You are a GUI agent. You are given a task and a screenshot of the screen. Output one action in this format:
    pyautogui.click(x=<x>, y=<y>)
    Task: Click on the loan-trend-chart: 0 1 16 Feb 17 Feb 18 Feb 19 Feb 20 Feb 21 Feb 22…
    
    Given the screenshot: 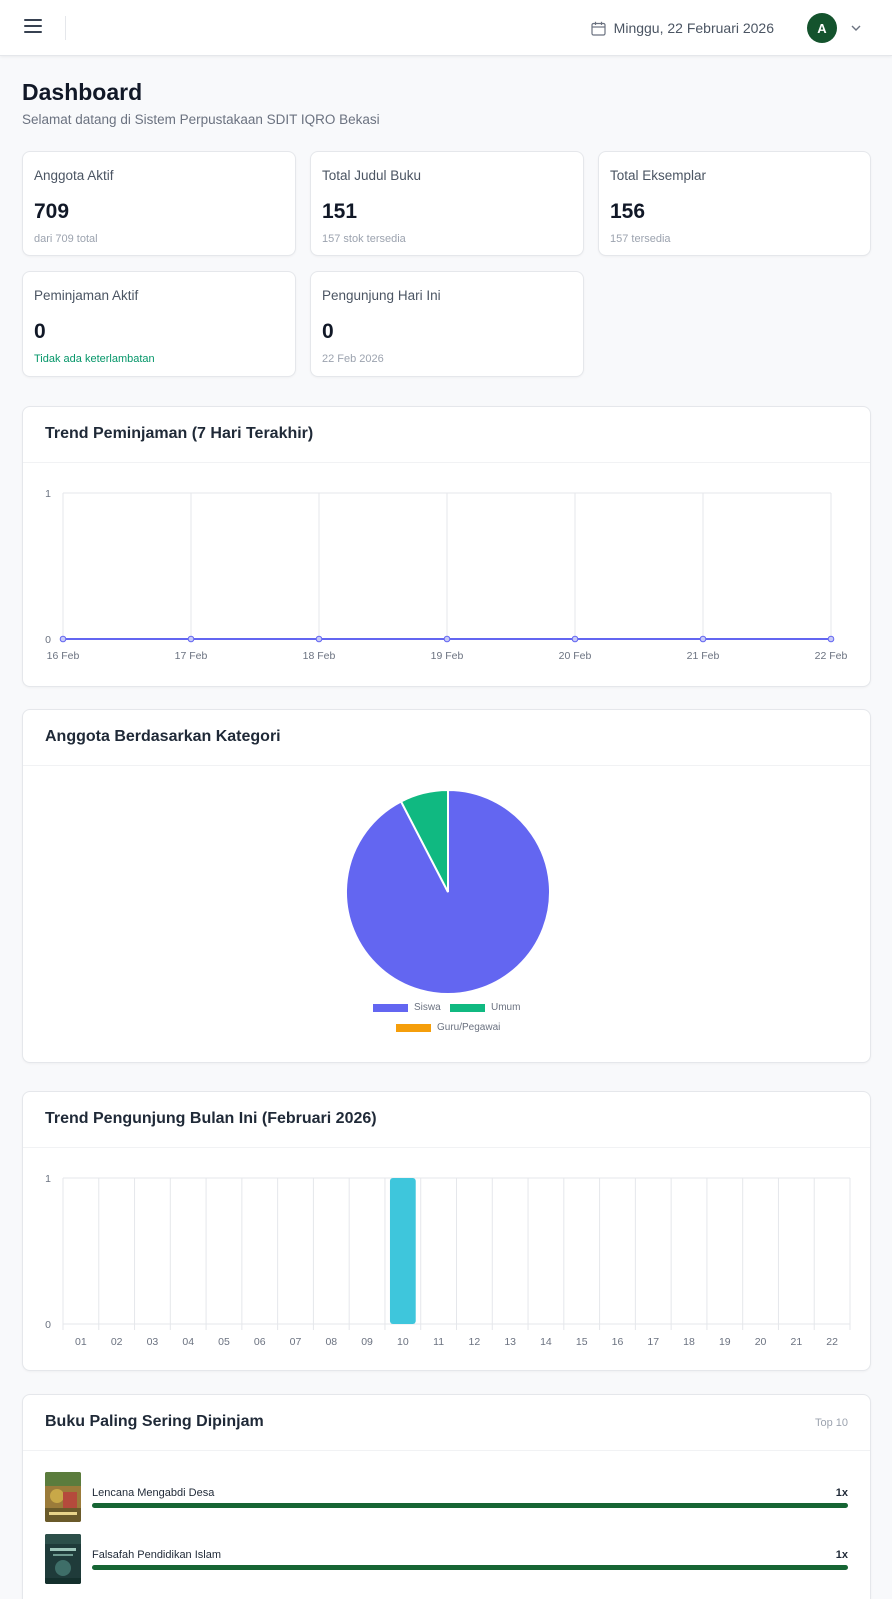 What is the action you would take?
    pyautogui.click(x=446, y=575)
    